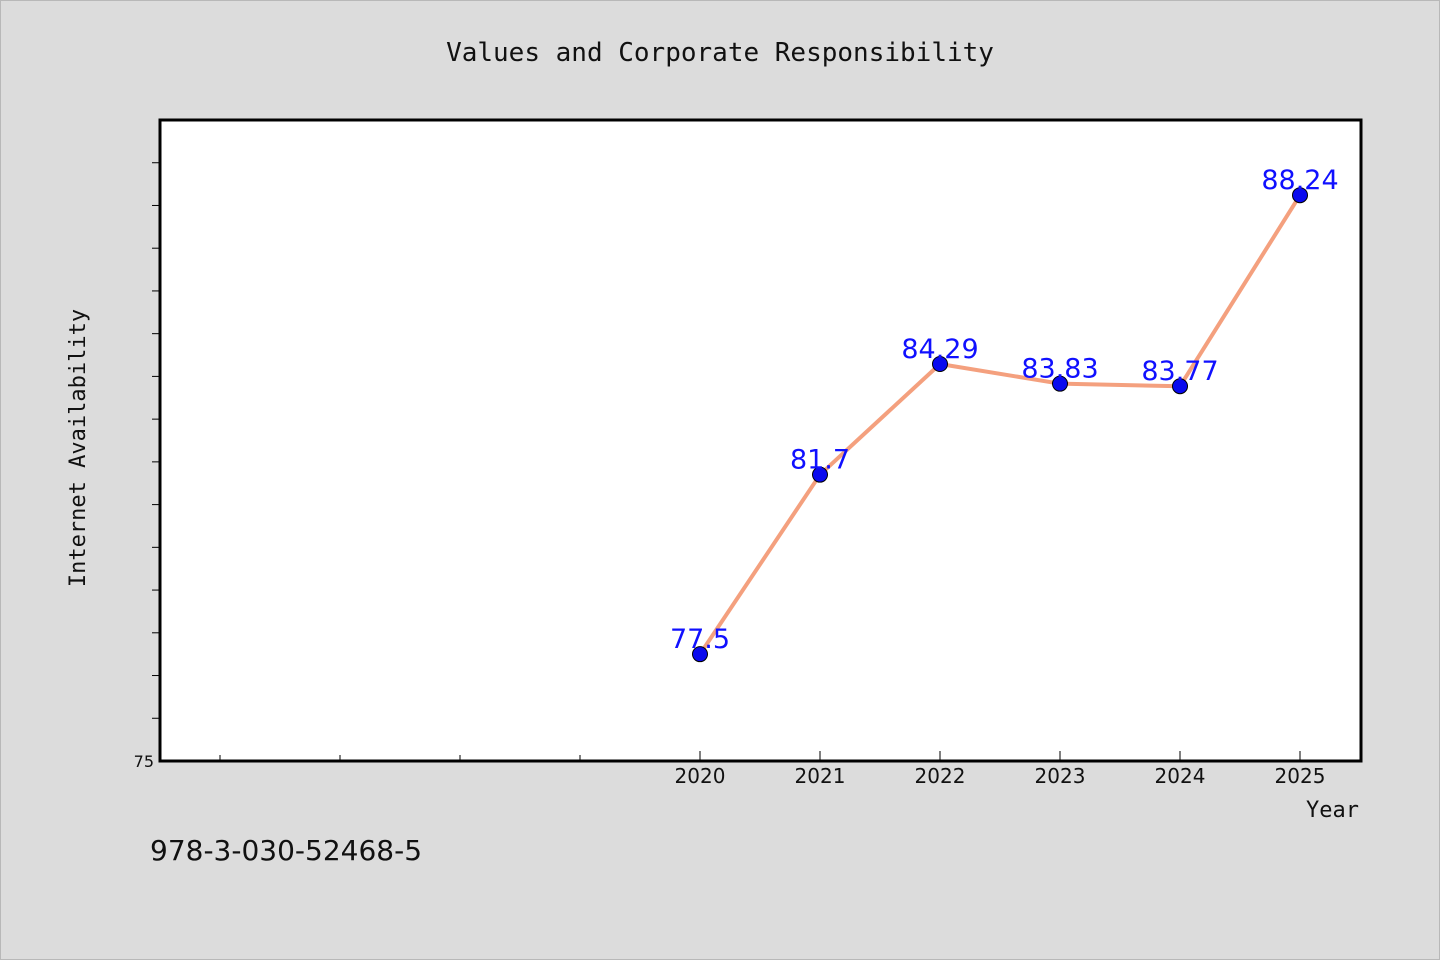  Describe the element at coordinates (1300, 776) in the screenshot. I see `x-tick-label: 2025` at that location.